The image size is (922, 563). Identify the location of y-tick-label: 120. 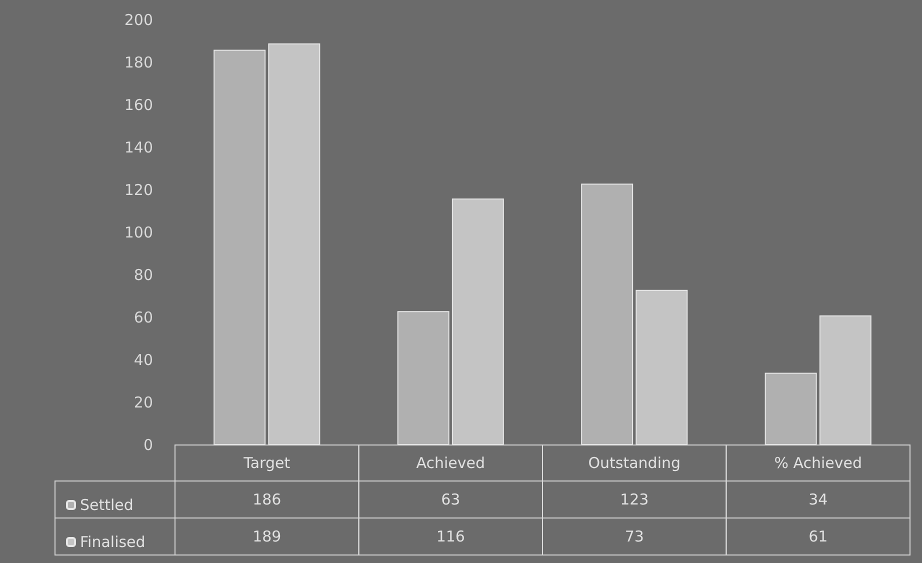
(138, 190).